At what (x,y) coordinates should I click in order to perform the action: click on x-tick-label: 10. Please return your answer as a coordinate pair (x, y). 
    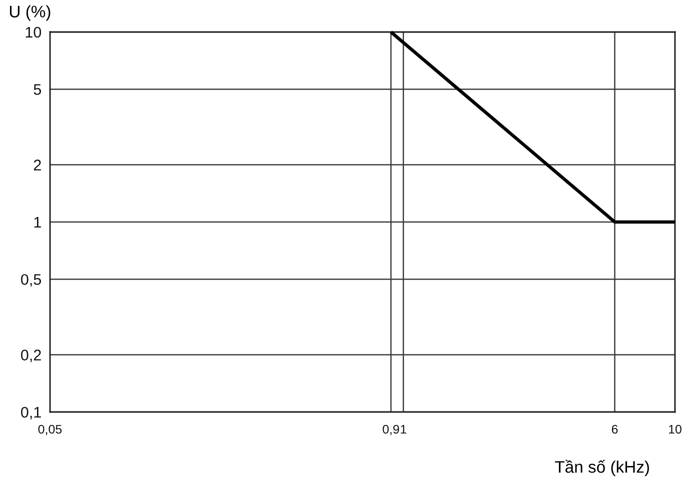
    Looking at the image, I should click on (675, 429).